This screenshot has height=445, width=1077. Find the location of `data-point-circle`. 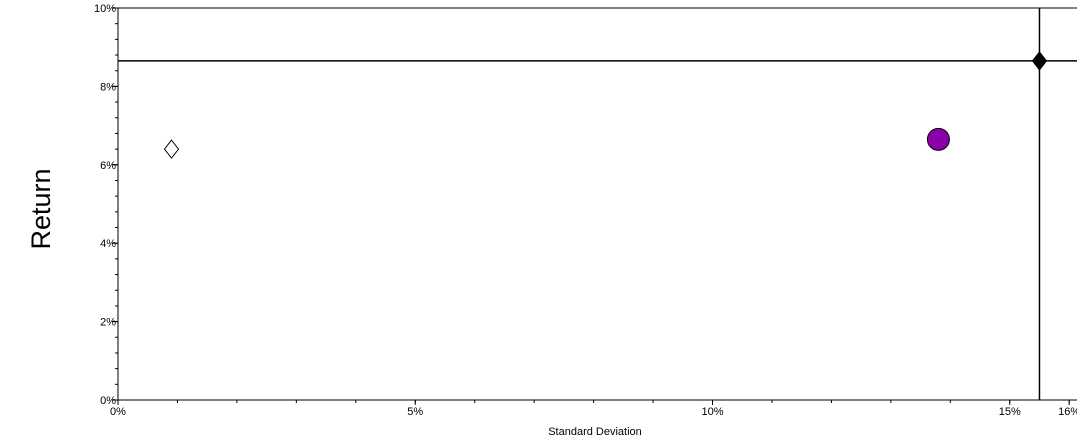

data-point-circle is located at coordinates (938, 139).